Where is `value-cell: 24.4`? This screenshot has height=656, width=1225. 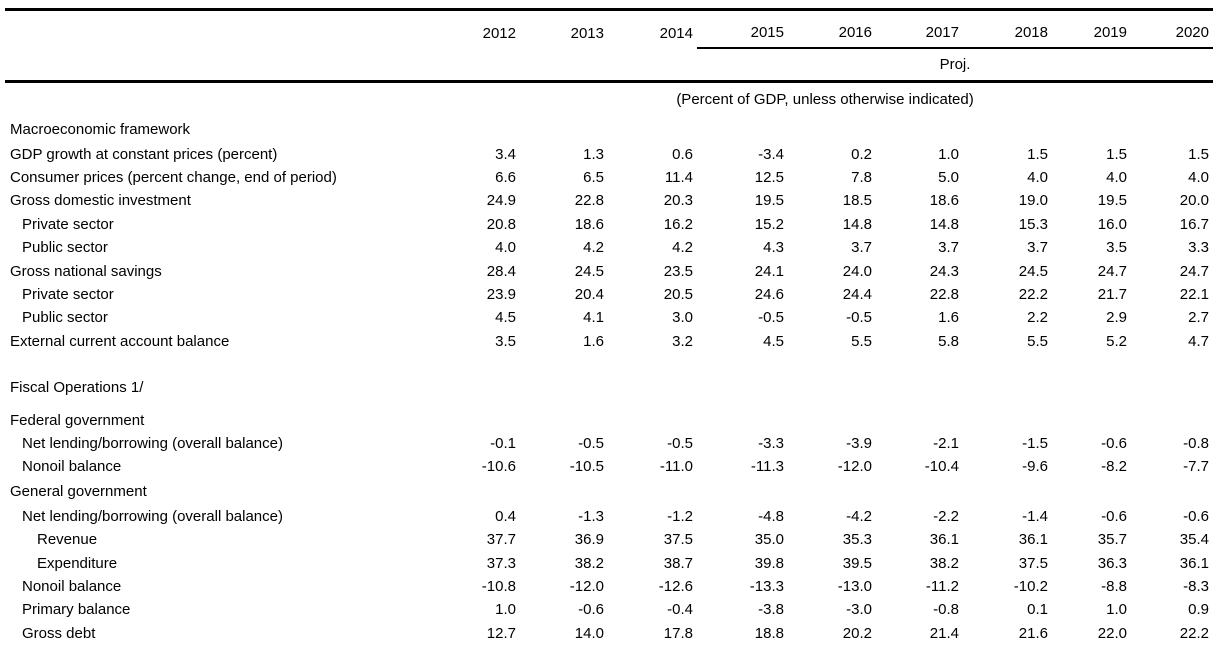
value-cell: 24.4 is located at coordinates (857, 295).